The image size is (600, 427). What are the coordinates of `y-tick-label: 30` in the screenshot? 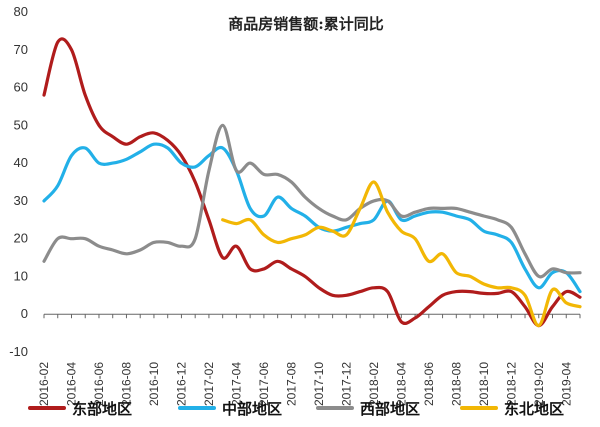 It's located at (21, 200).